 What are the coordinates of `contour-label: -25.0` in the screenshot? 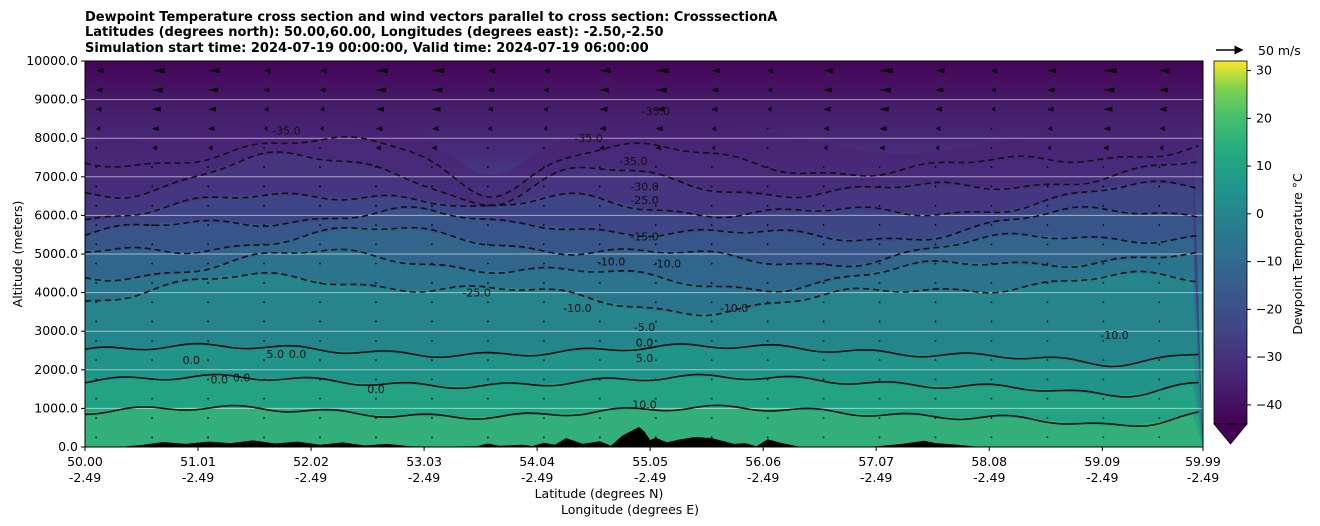 It's located at (476, 292).